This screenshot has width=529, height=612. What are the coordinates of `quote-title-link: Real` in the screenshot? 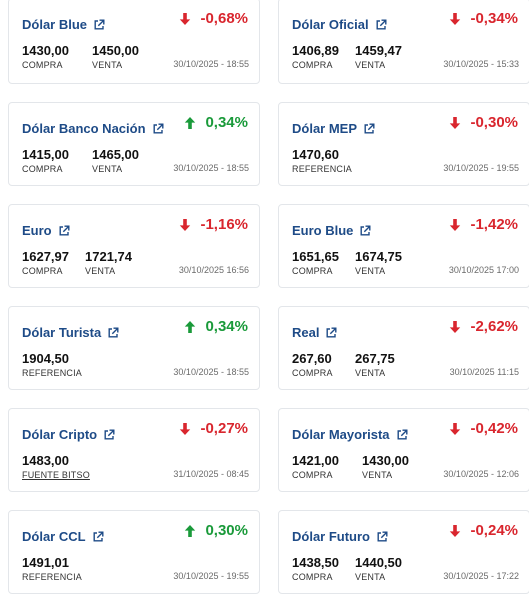 It's located at (314, 332).